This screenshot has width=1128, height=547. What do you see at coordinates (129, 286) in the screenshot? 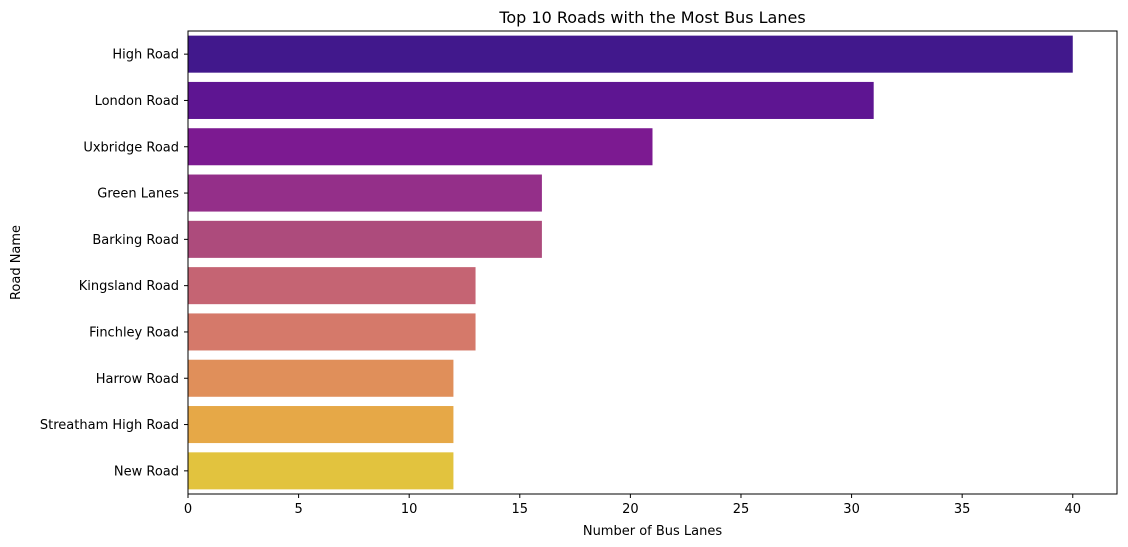
I see `y-tick-label: Kingsland Road` at bounding box center [129, 286].